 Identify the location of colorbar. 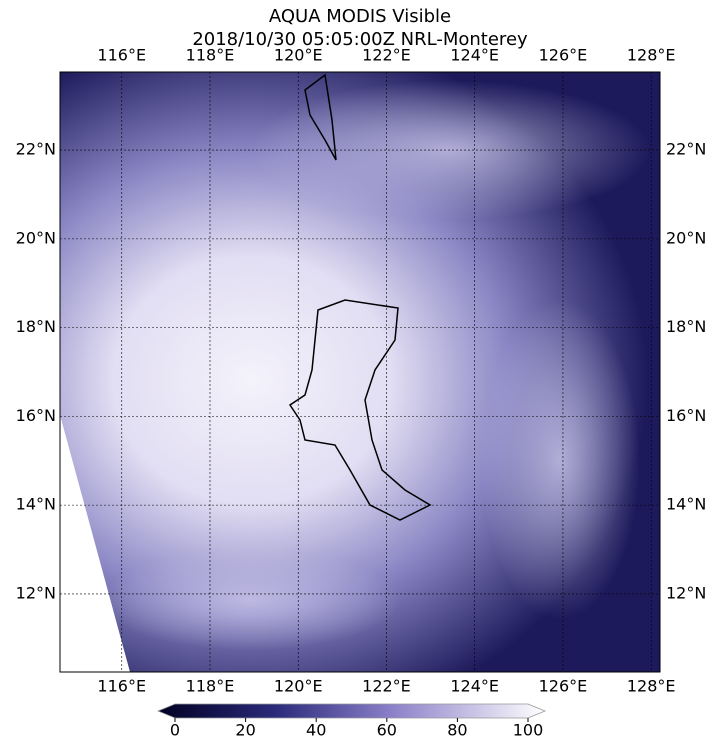
(351, 711).